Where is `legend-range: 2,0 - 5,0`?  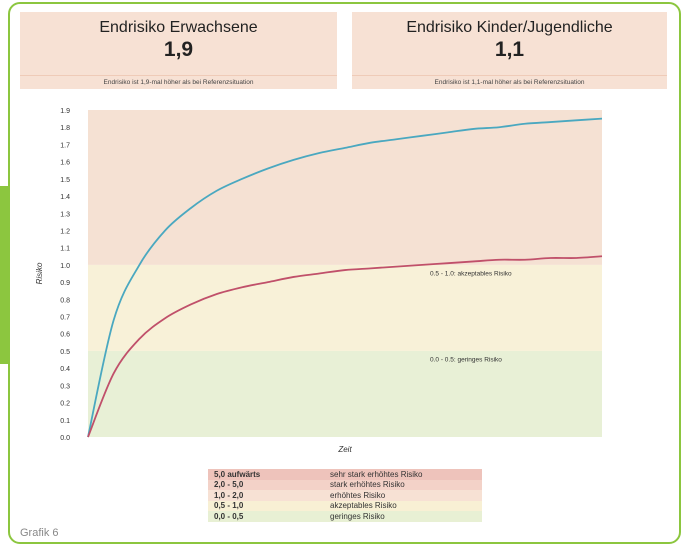 legend-range: 2,0 - 5,0 is located at coordinates (229, 485).